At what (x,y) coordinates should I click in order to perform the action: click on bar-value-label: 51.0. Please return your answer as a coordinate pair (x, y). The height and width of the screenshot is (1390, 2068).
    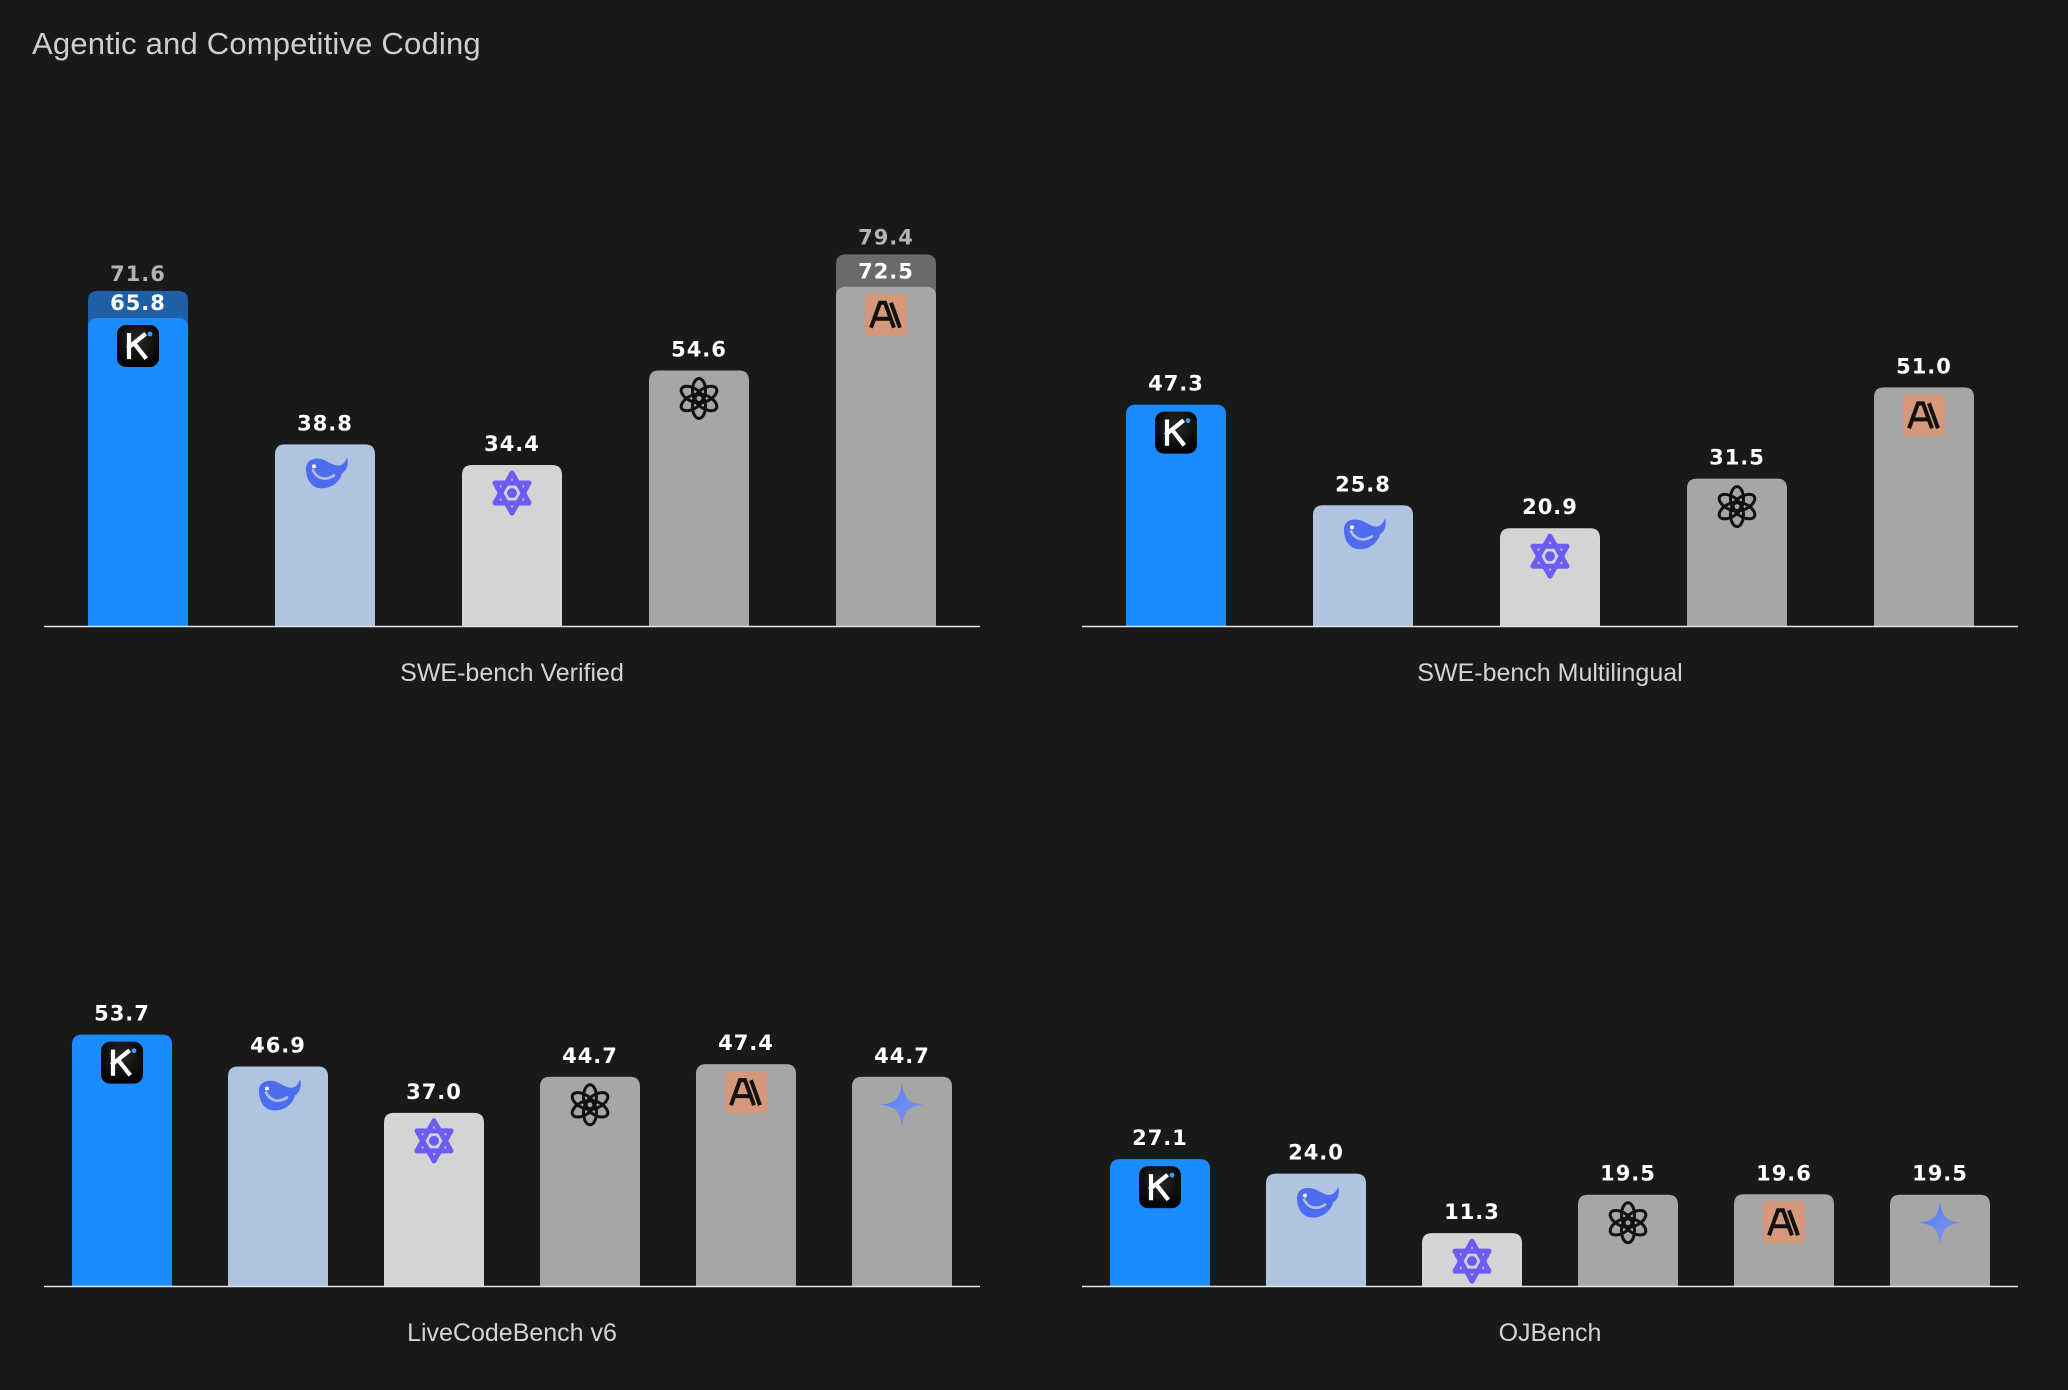
    Looking at the image, I should click on (1924, 366).